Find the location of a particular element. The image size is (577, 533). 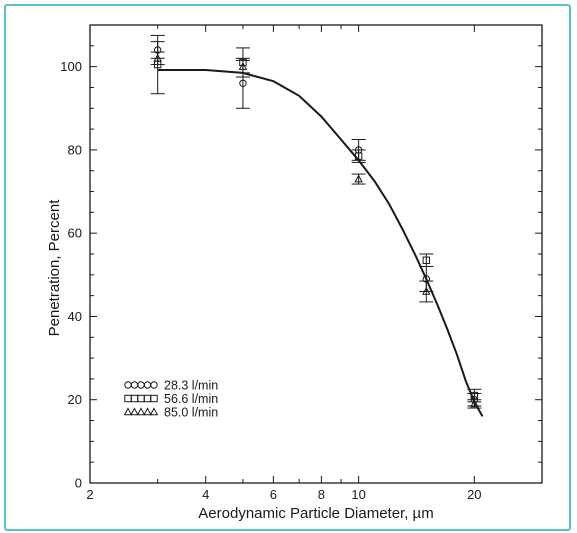

y-axis-title: Penetration, Percent is located at coordinates (54, 268).